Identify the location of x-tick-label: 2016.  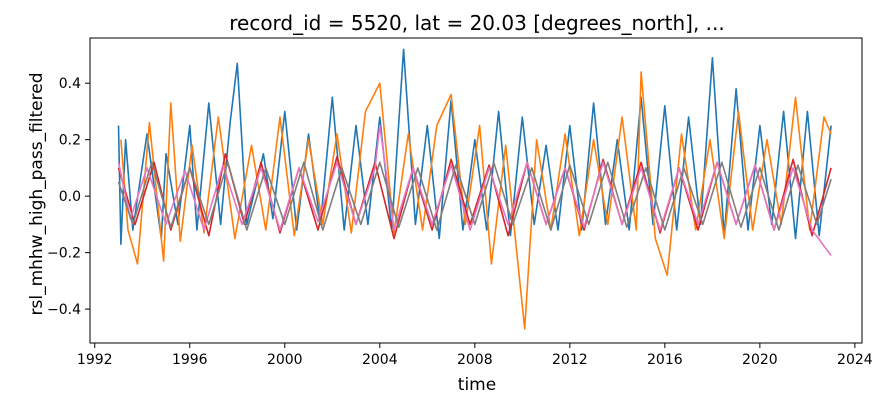
(665, 360).